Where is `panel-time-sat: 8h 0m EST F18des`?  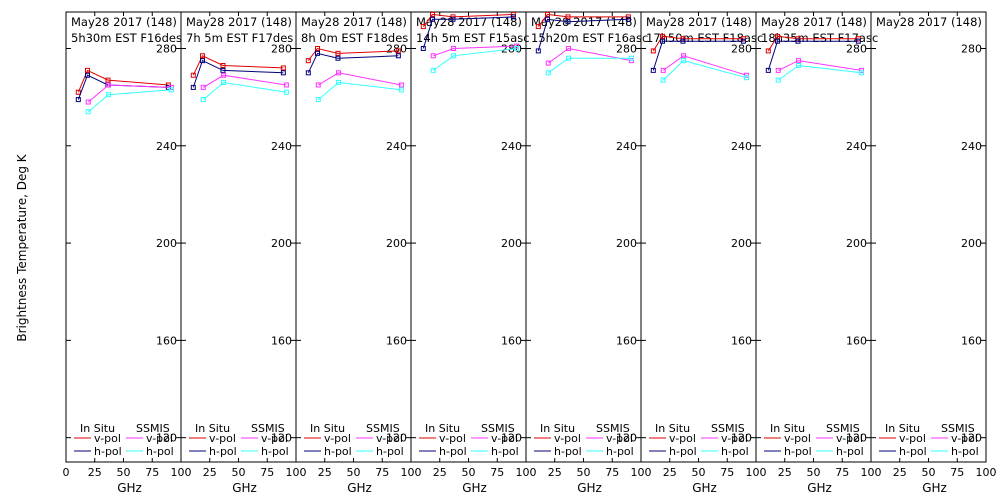 panel-time-sat: 8h 0m EST F18des is located at coordinates (354, 38).